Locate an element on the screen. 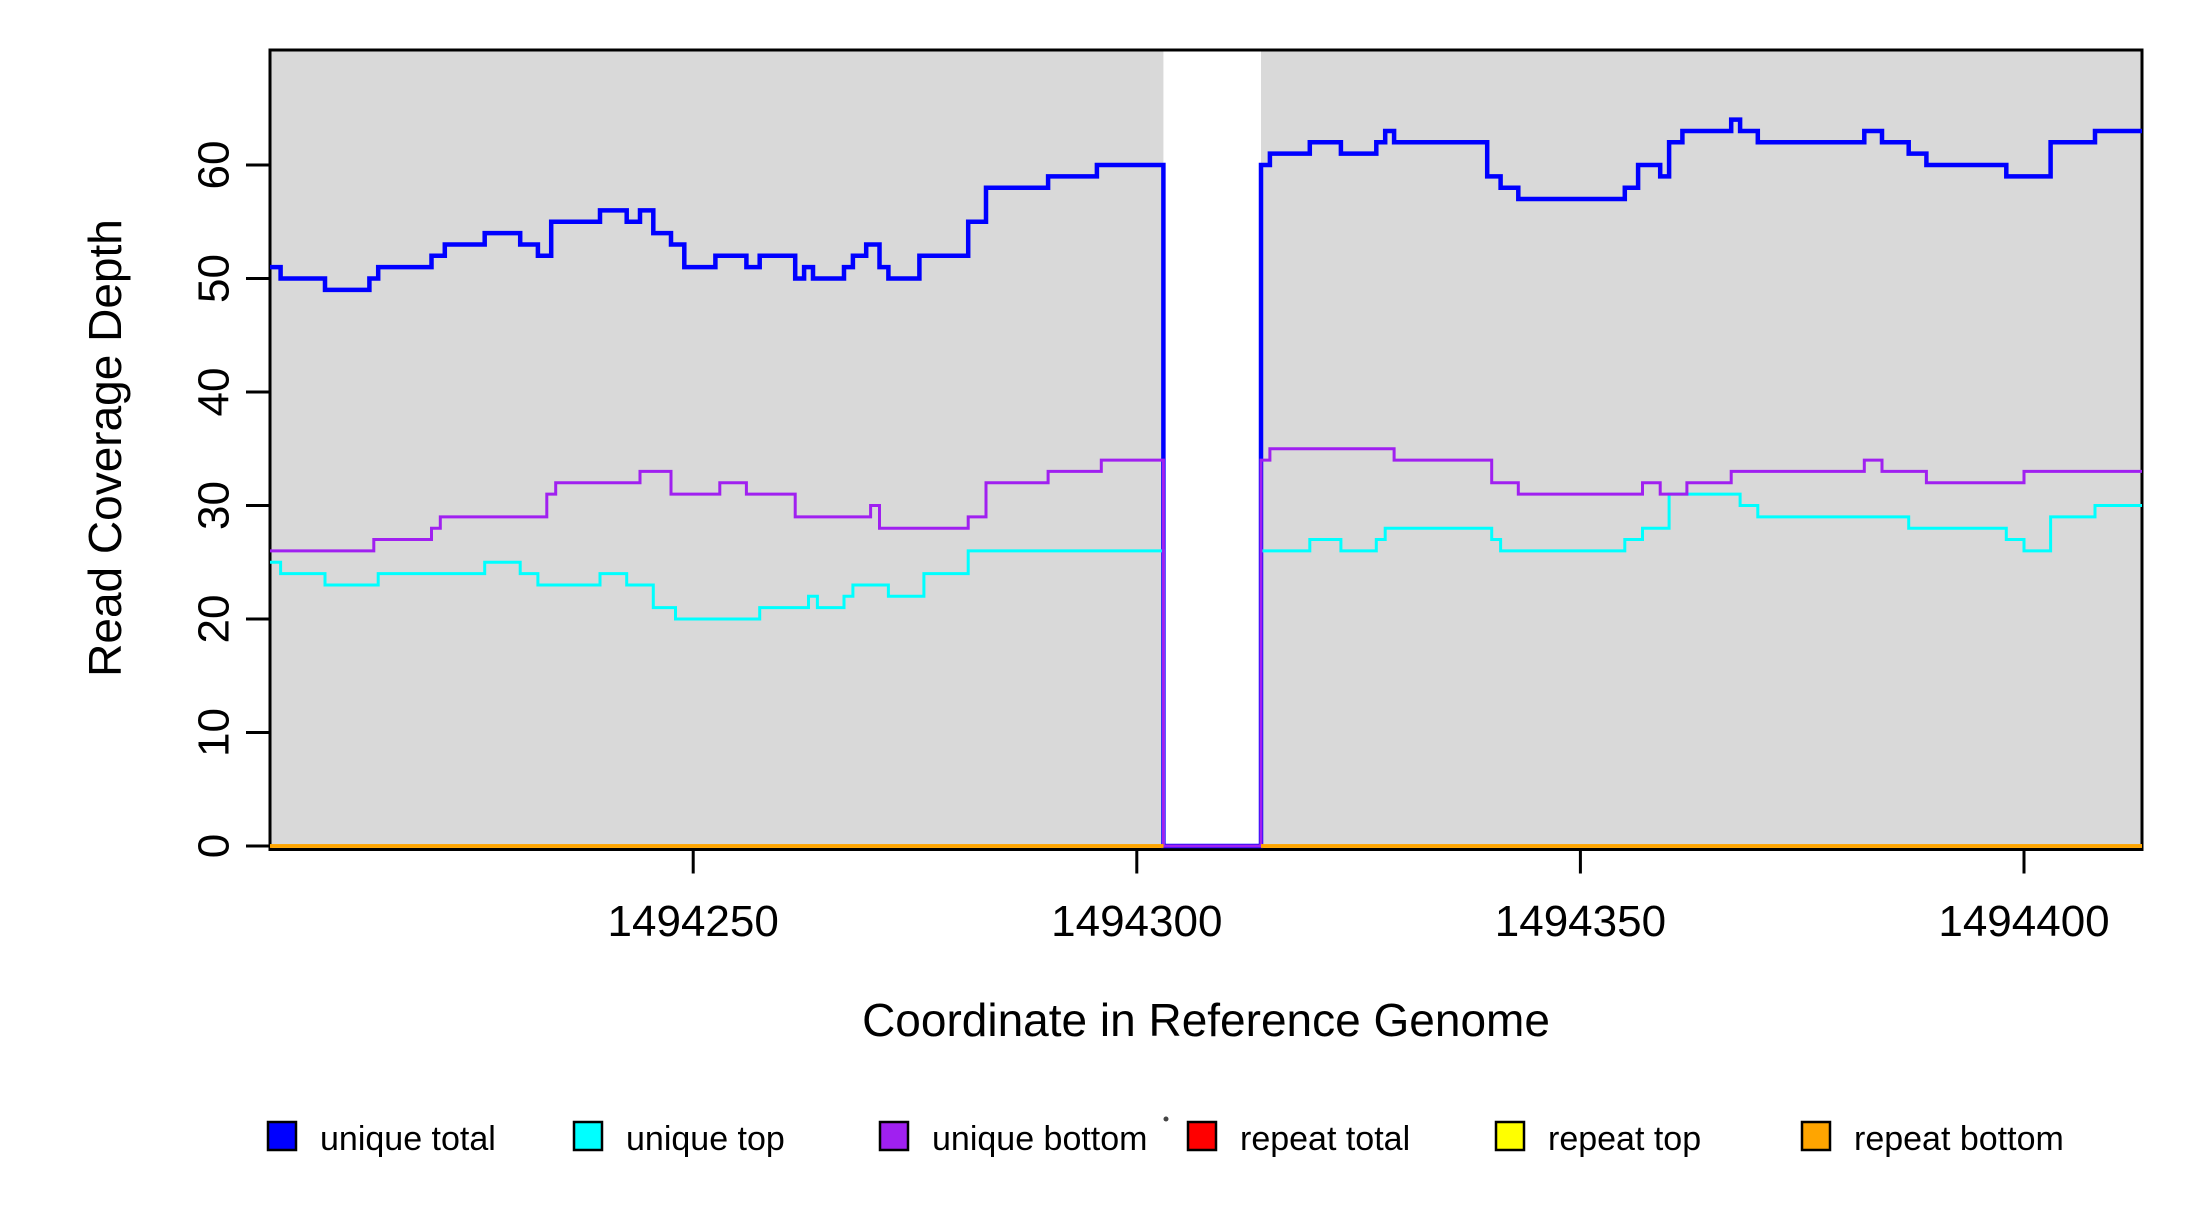  y-tick-label: 50 is located at coordinates (214, 278).